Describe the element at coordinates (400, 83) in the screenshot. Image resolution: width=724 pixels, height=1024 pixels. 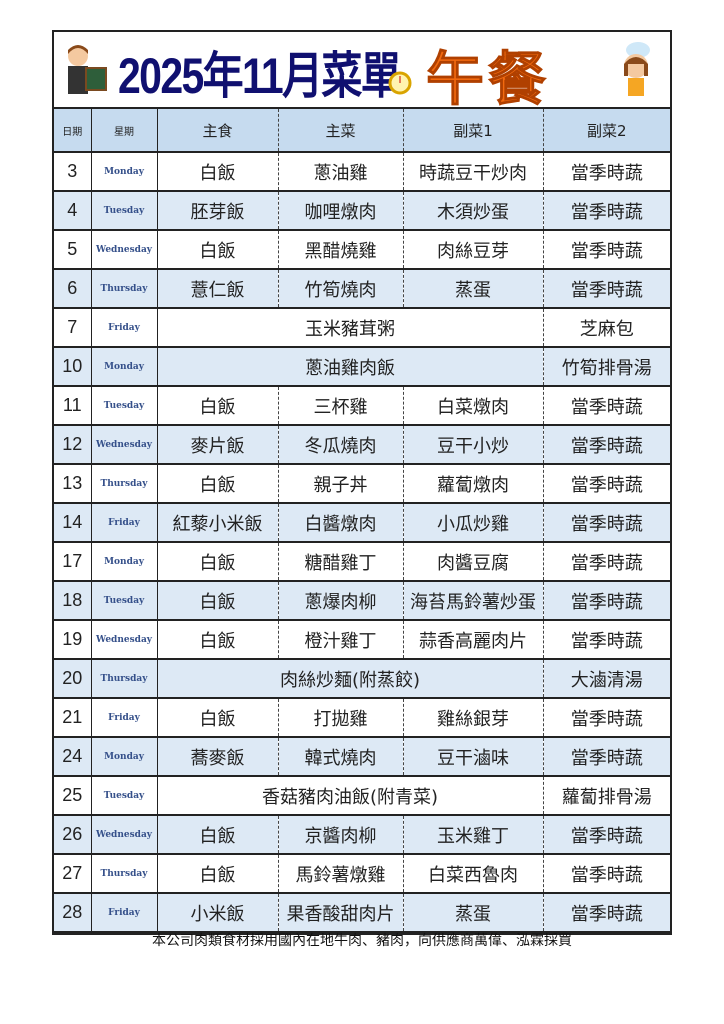
I see `kitchen-scale-icon` at that location.